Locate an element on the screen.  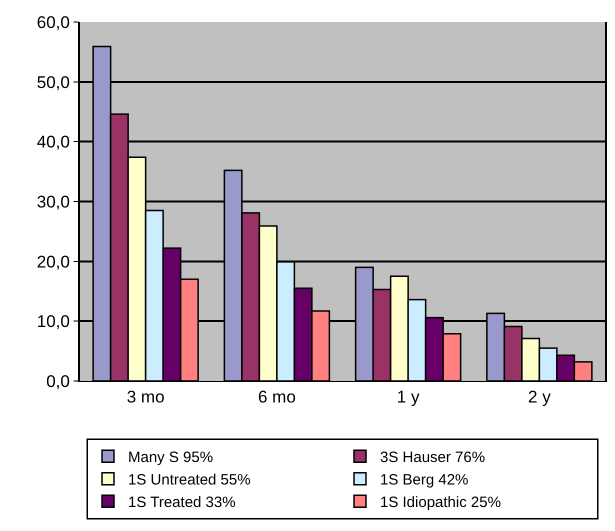
legend-label: 1S Berg 42% is located at coordinates (424, 480).